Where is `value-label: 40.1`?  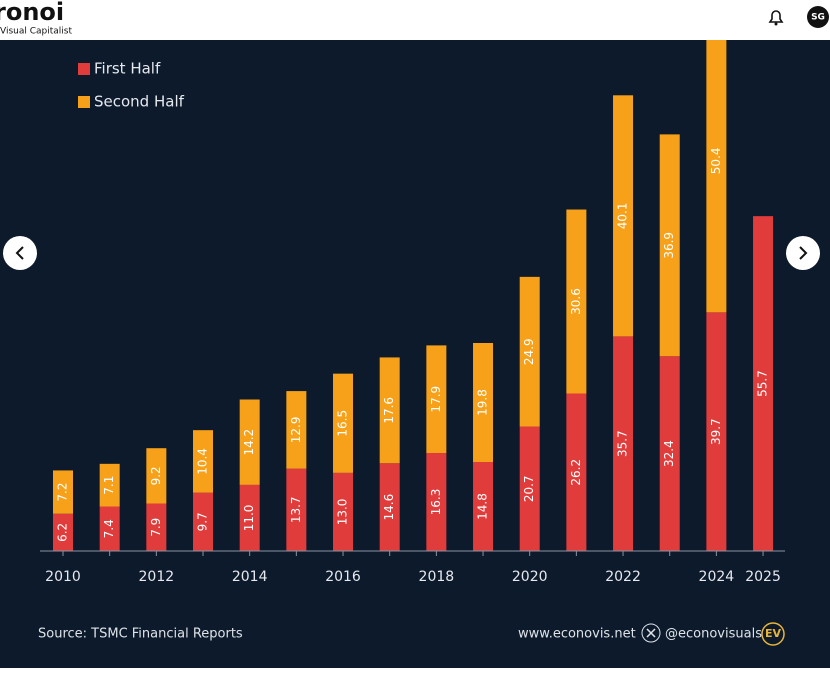 value-label: 40.1 is located at coordinates (623, 215).